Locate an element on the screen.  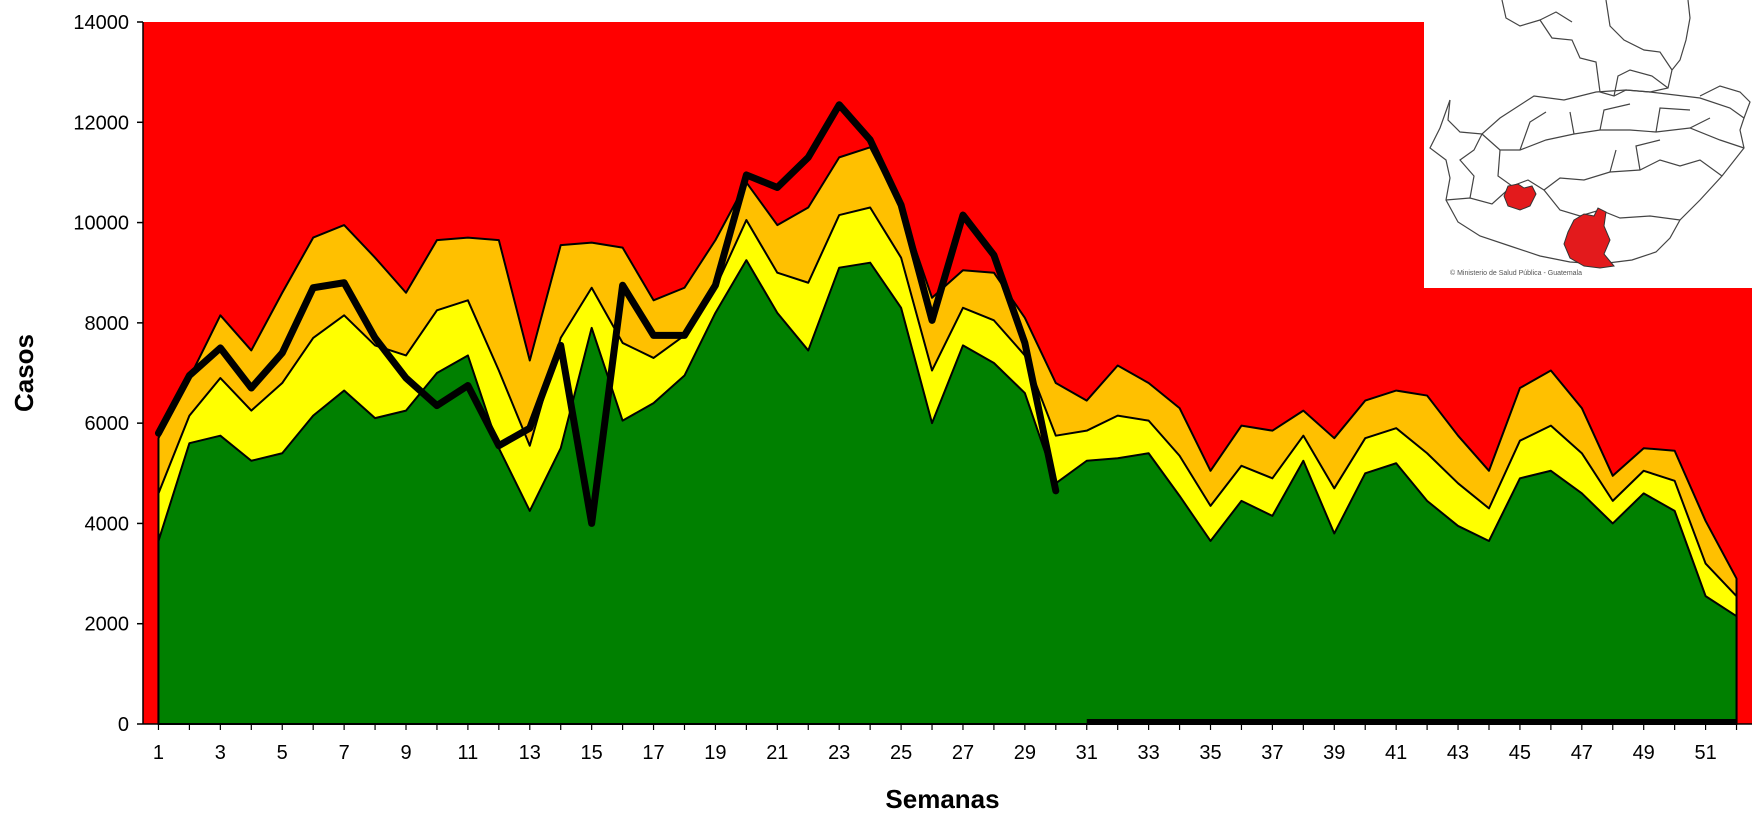
y-tick-label: 8000 is located at coordinates (107, 324).